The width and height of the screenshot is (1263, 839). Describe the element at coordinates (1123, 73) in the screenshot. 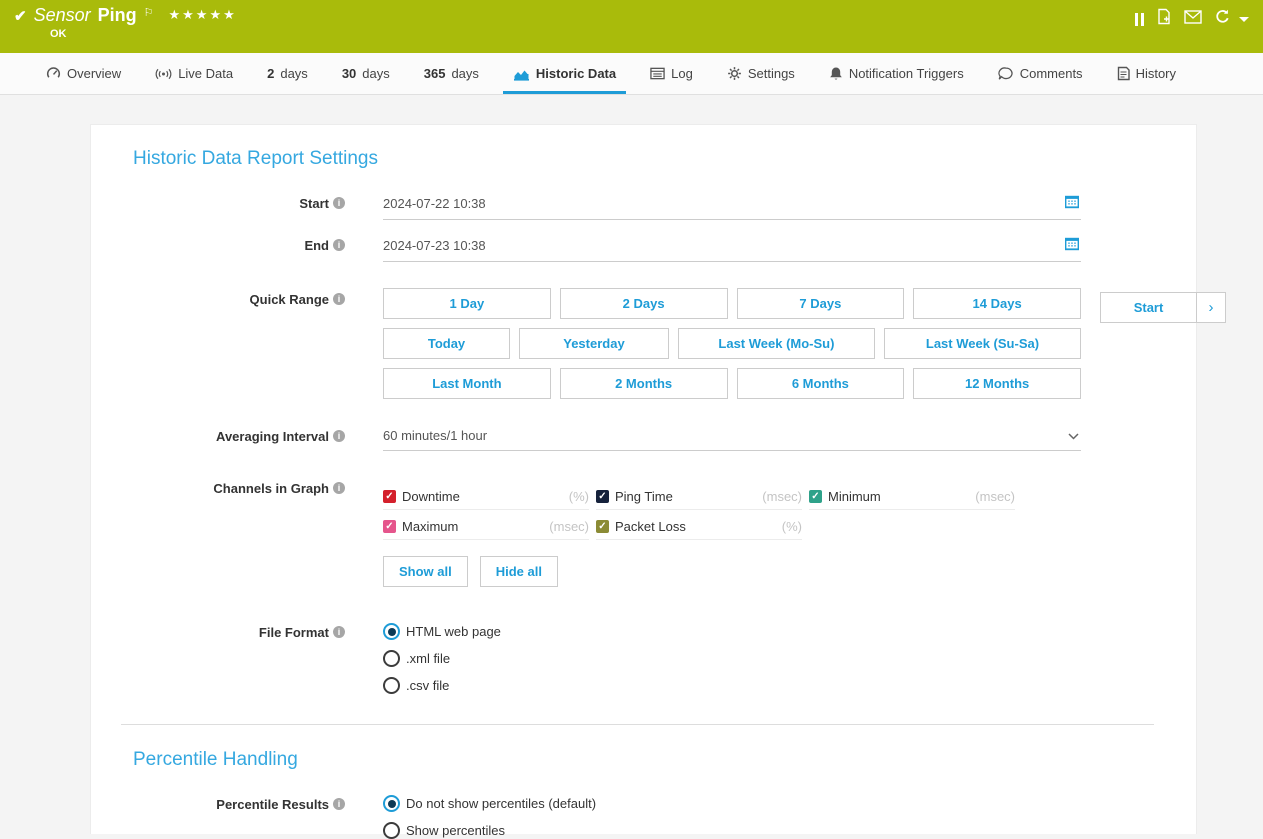

I see `history-page-icon` at that location.